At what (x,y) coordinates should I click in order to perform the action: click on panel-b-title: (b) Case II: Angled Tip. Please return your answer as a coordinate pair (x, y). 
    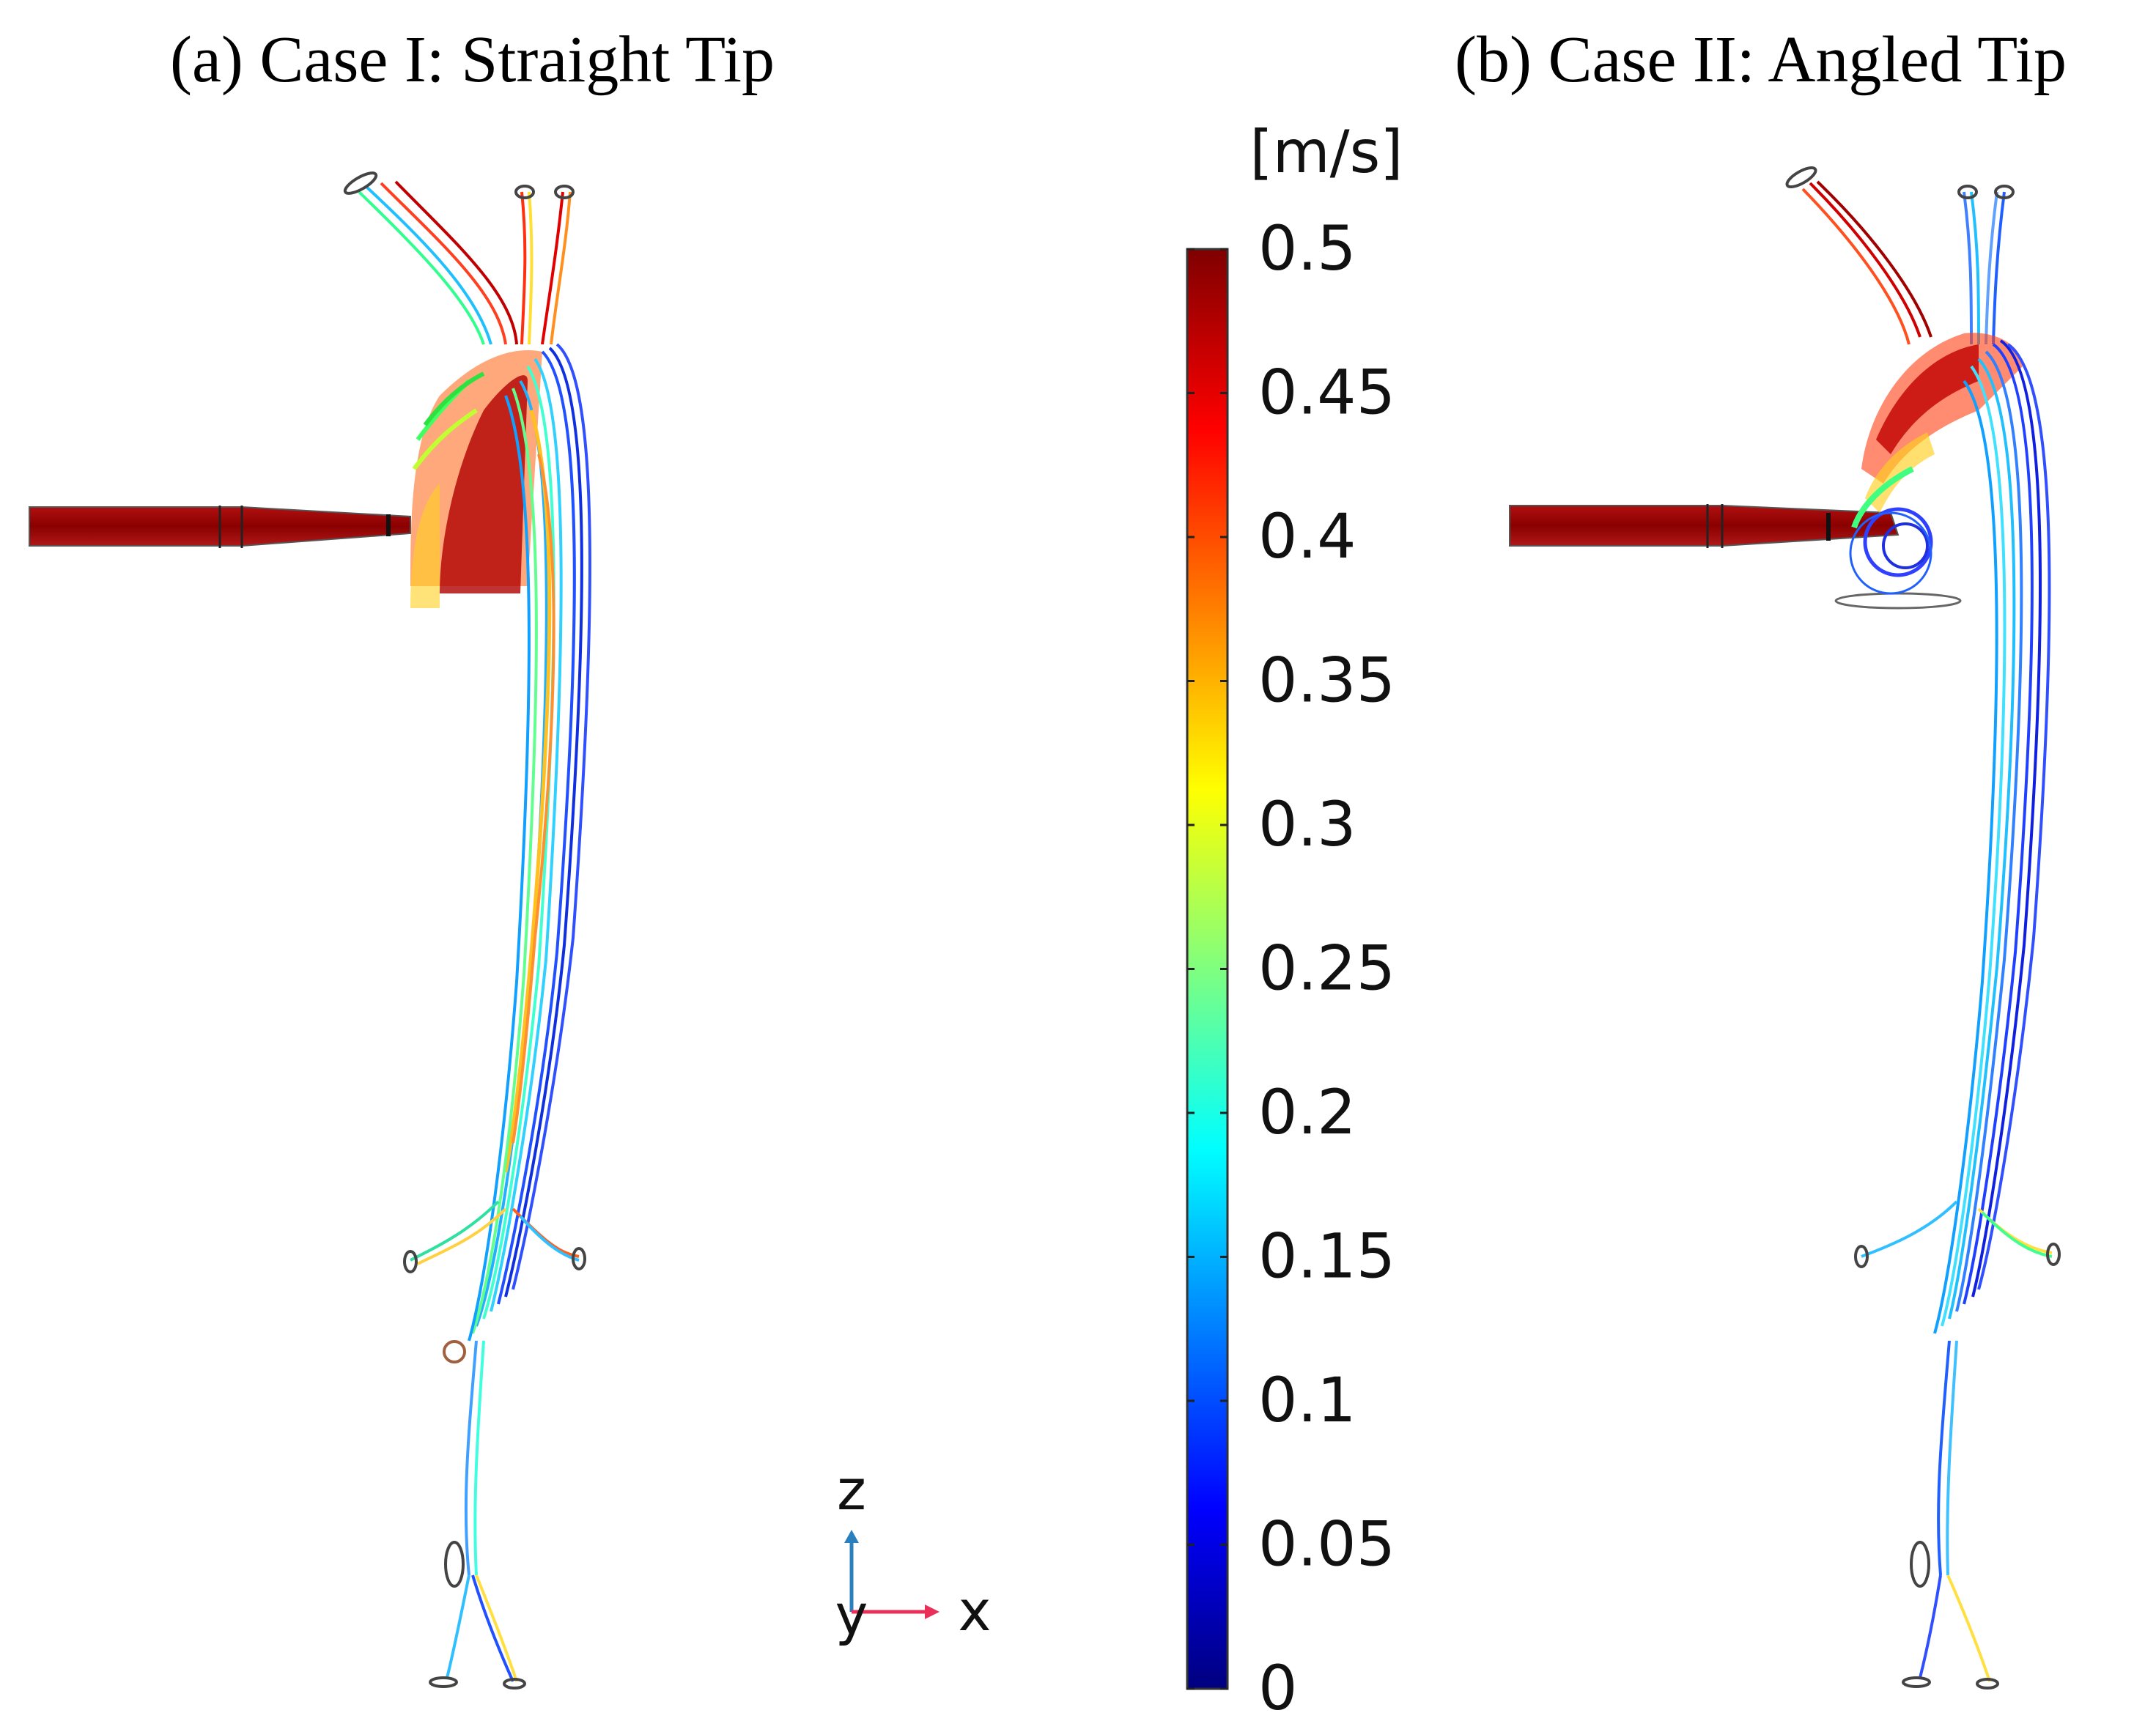
    Looking at the image, I should click on (1761, 59).